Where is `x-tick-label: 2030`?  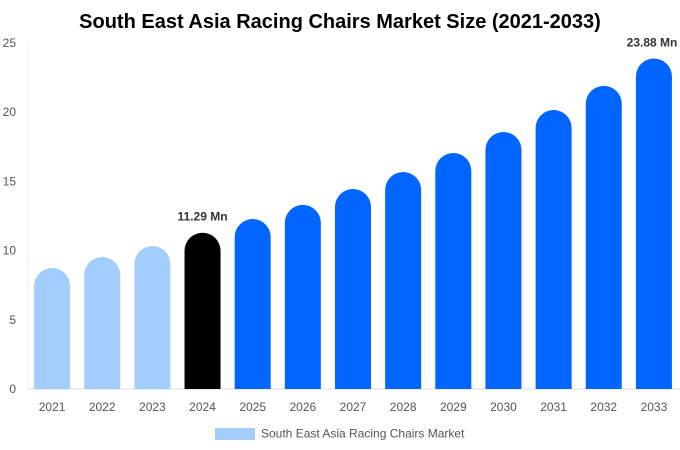
x-tick-label: 2030 is located at coordinates (503, 407).